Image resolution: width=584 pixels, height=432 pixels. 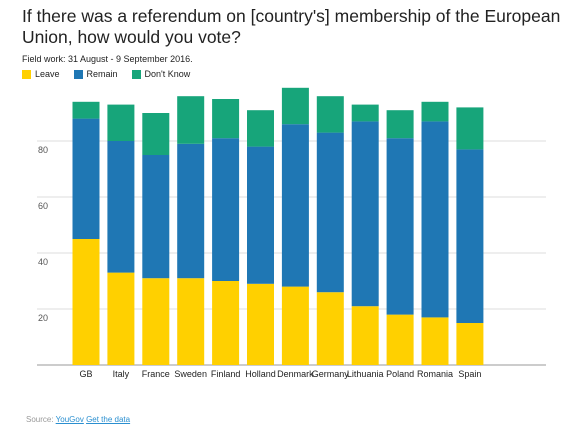 What do you see at coordinates (260, 215) in the screenshot?
I see `bar-holland-remain` at bounding box center [260, 215].